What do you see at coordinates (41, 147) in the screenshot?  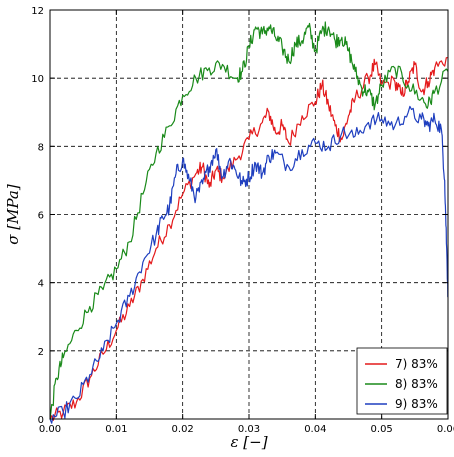 I see `y-tick-label: 8` at bounding box center [41, 147].